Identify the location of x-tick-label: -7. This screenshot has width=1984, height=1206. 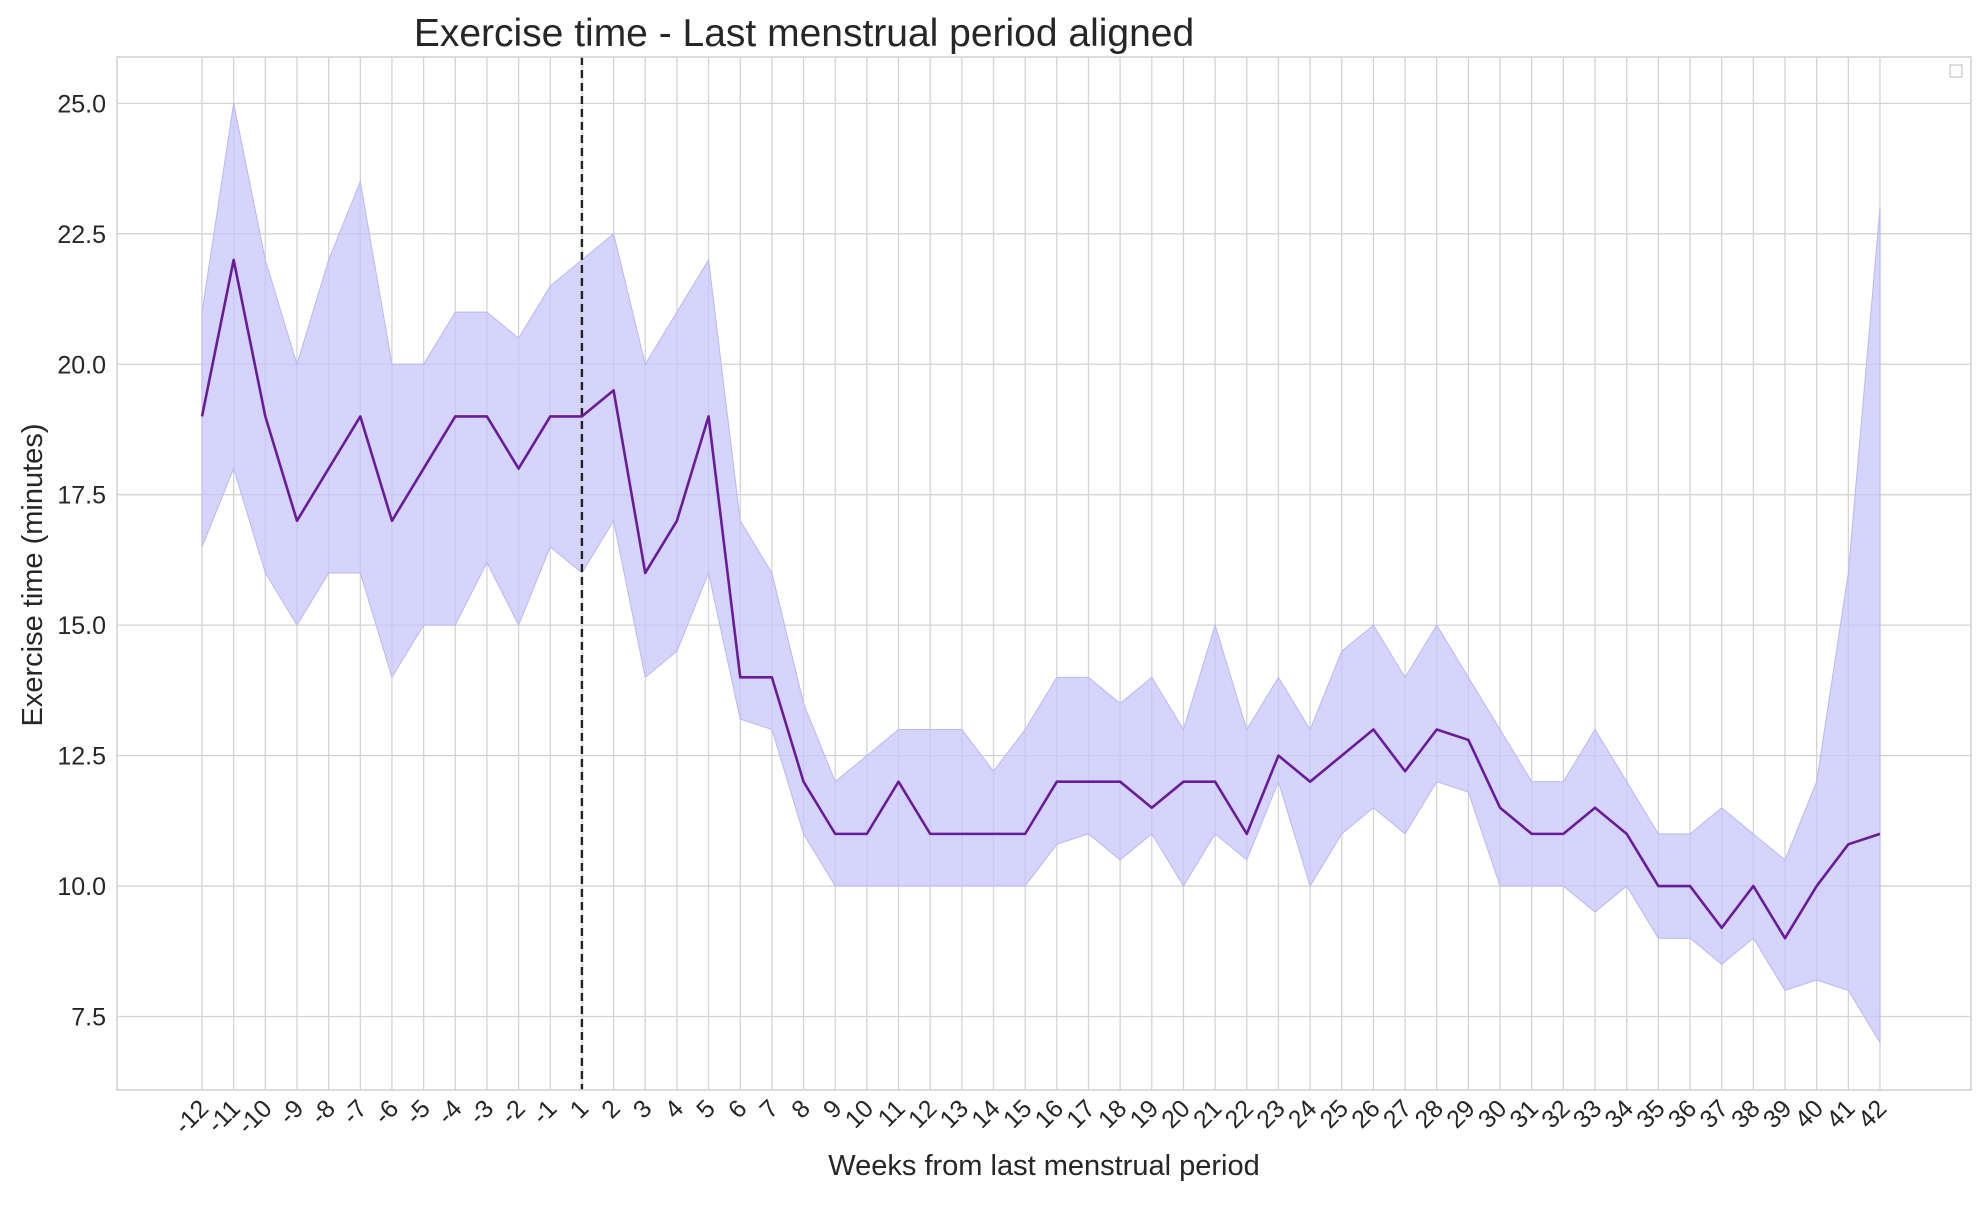
(355, 1112).